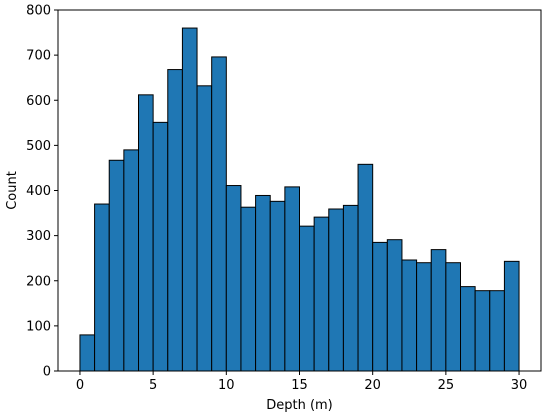 The image size is (550, 418). I want to click on x-axis-label: Depth (m), so click(299, 405).